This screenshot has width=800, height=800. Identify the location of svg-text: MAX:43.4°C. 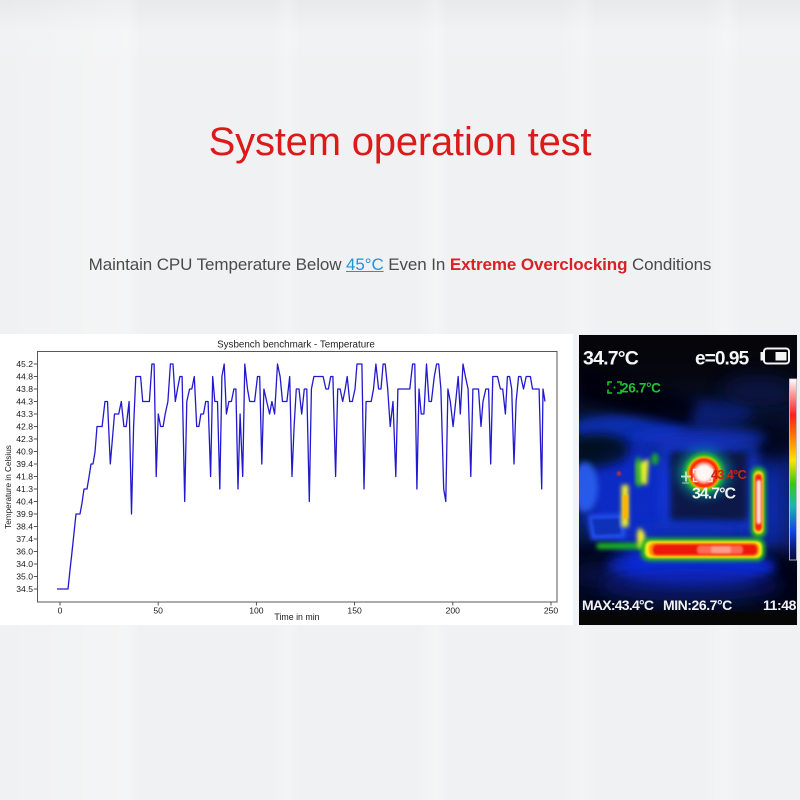
(618, 605).